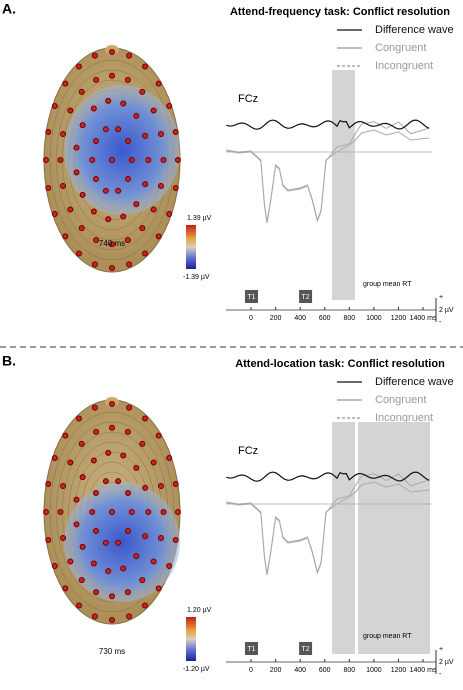 Image resolution: width=463 pixels, height=690 pixels. What do you see at coordinates (199, 610) in the screenshot?
I see `colorbar-max: 1.20 µV` at bounding box center [199, 610].